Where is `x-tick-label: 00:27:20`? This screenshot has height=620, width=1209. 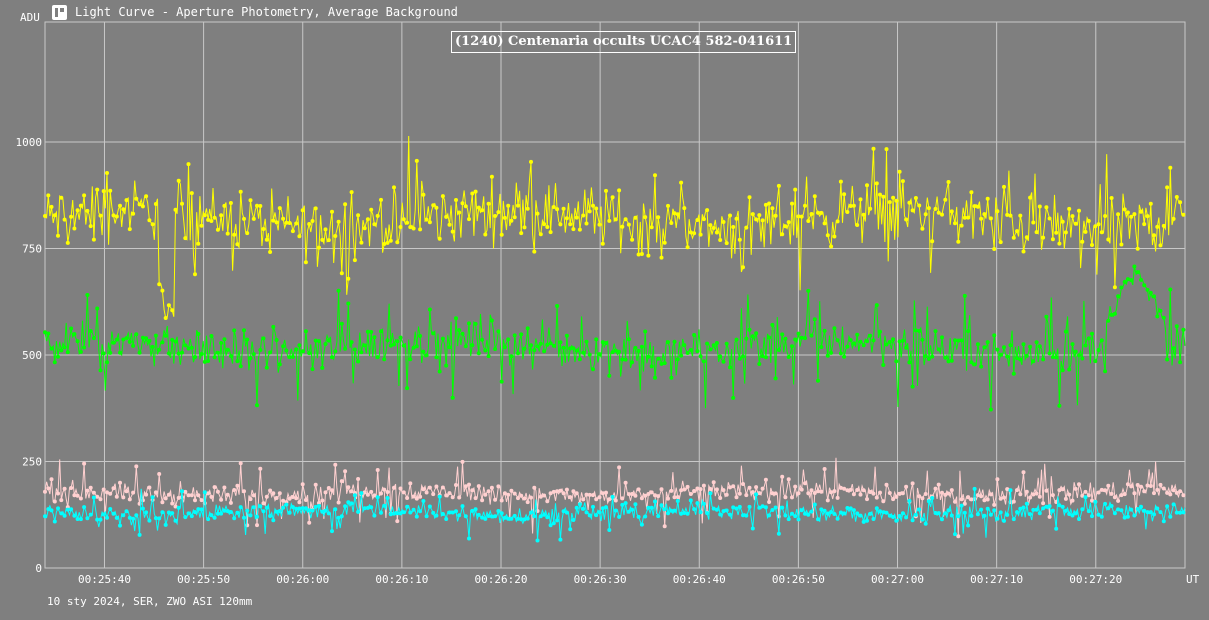
x-tick-label: 00:27:20 is located at coordinates (1095, 579).